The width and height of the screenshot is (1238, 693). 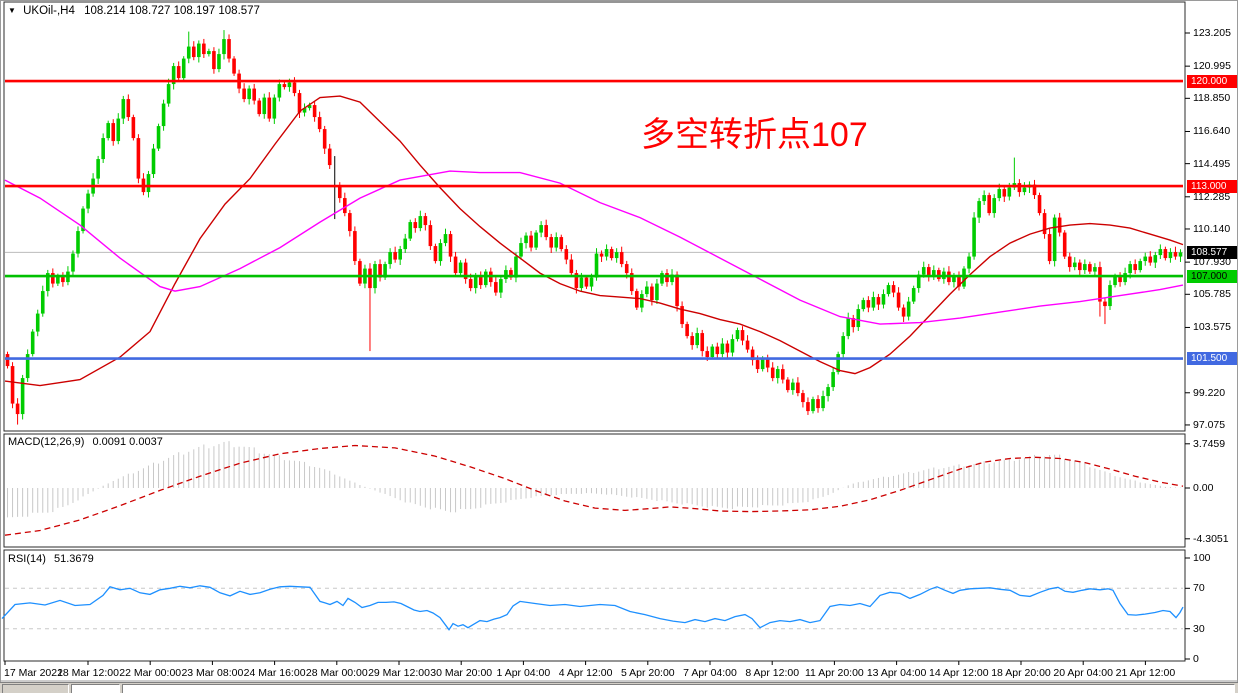 I want to click on date-label: 1 Apr 04:00, so click(x=523, y=673).